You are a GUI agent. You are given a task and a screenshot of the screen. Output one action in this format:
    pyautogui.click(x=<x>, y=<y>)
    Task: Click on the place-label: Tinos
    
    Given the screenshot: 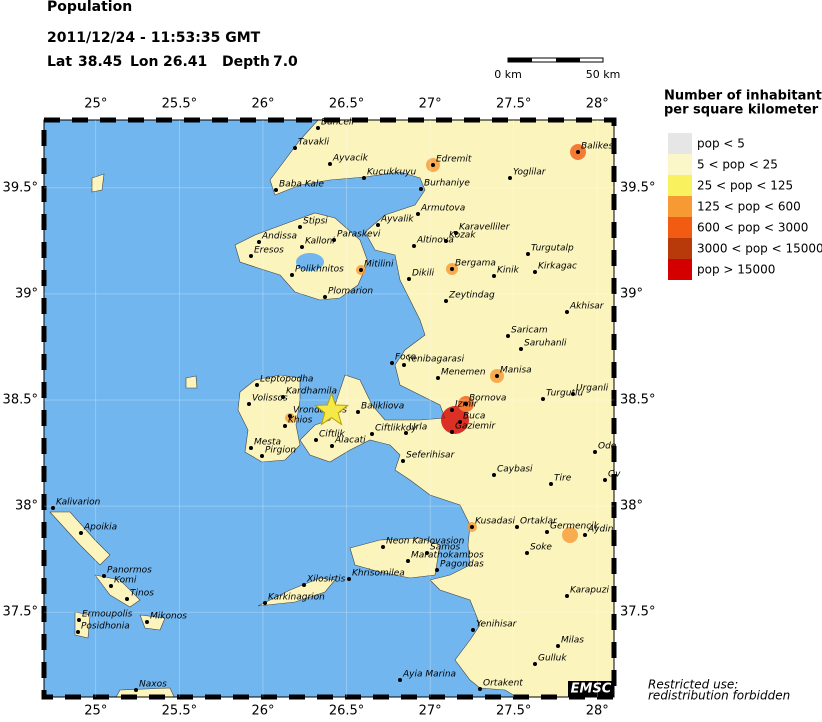 What is the action you would take?
    pyautogui.click(x=142, y=594)
    